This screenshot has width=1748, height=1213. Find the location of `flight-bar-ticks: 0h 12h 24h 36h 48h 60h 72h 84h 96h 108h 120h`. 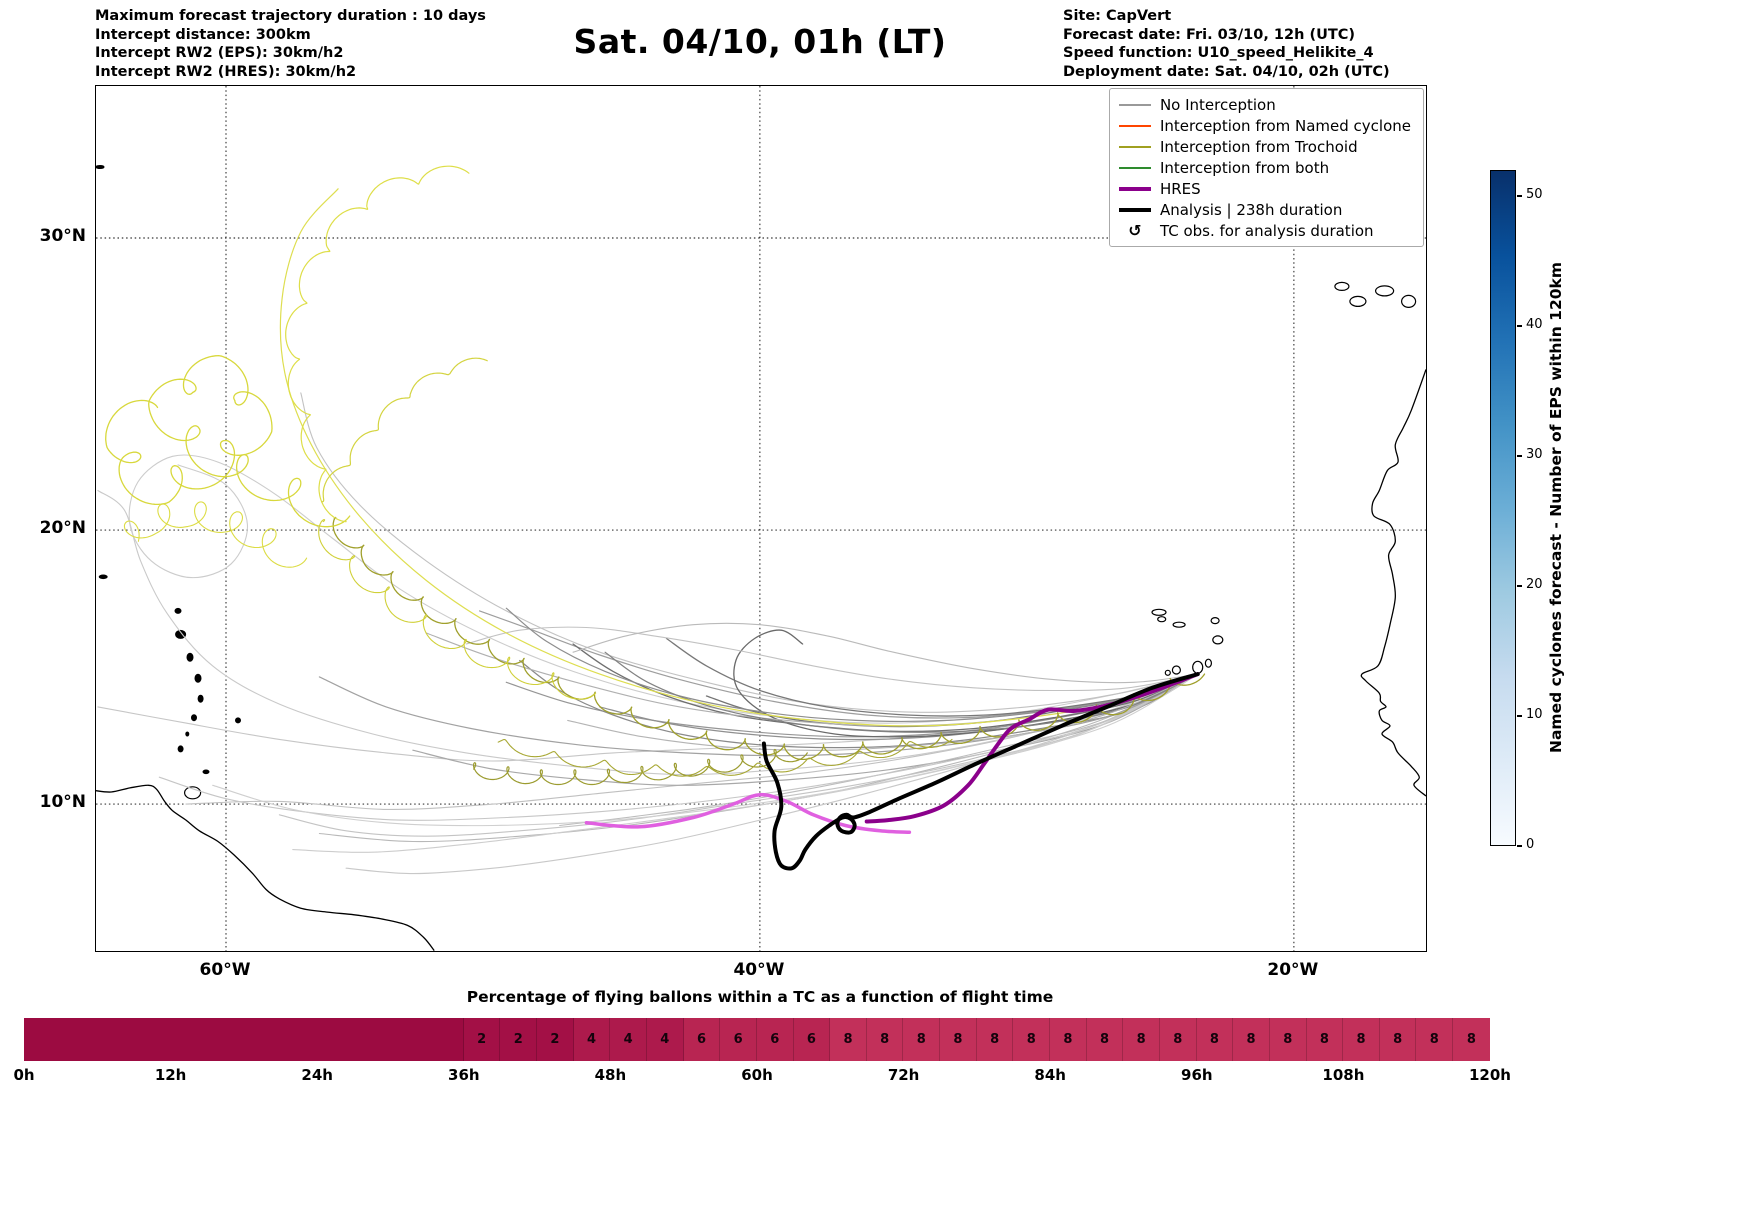

flight-bar-ticks: 0h 12h 24h 36h 48h 60h 72h 84h 96h 108h 120h is located at coordinates (762, 1078).